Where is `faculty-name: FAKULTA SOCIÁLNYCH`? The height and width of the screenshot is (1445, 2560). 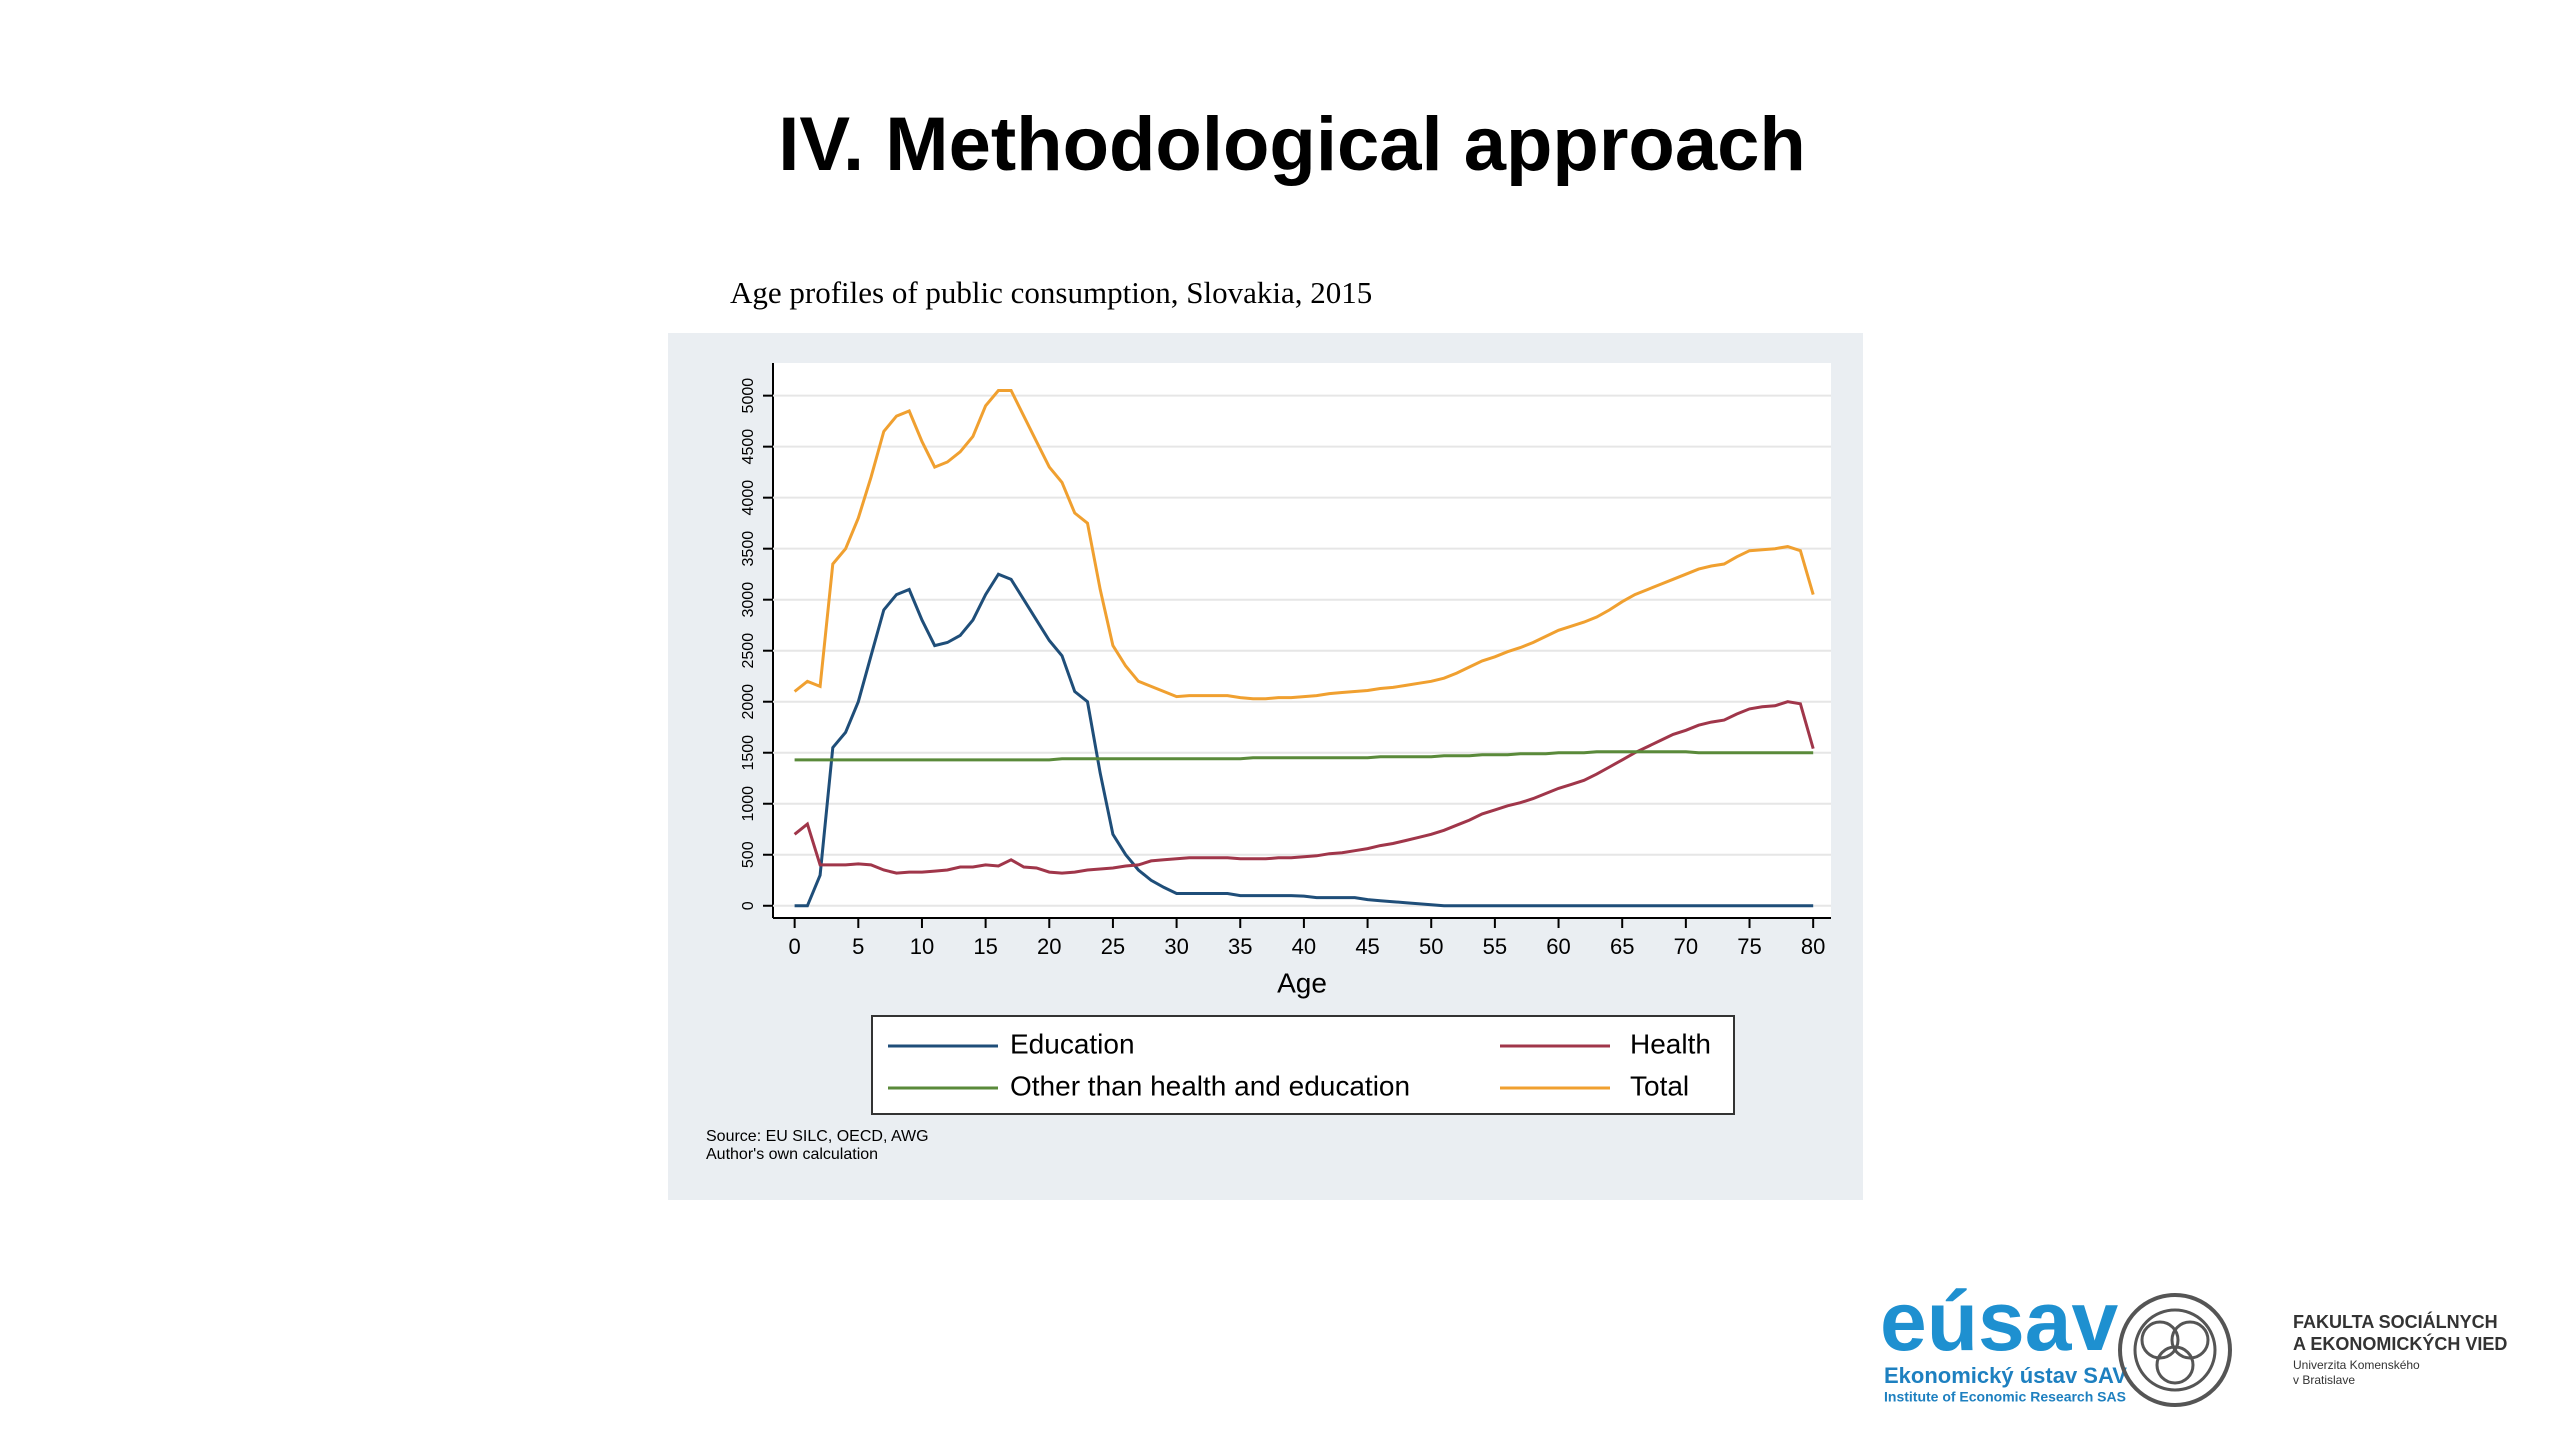 faculty-name: FAKULTA SOCIÁLNYCH is located at coordinates (2395, 1321).